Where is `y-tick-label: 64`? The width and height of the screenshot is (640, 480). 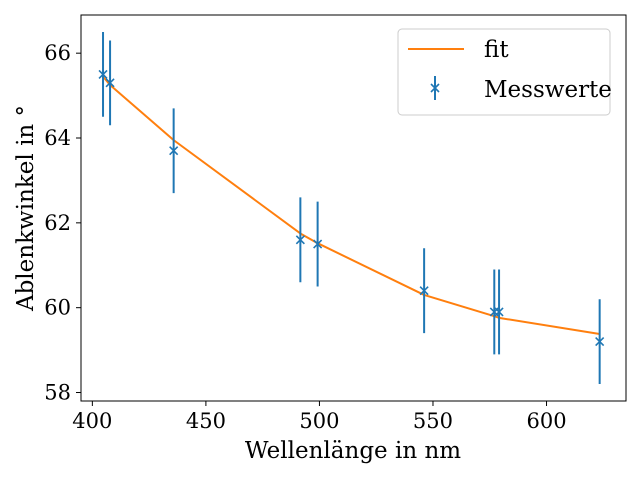 y-tick-label: 64 is located at coordinates (57, 138).